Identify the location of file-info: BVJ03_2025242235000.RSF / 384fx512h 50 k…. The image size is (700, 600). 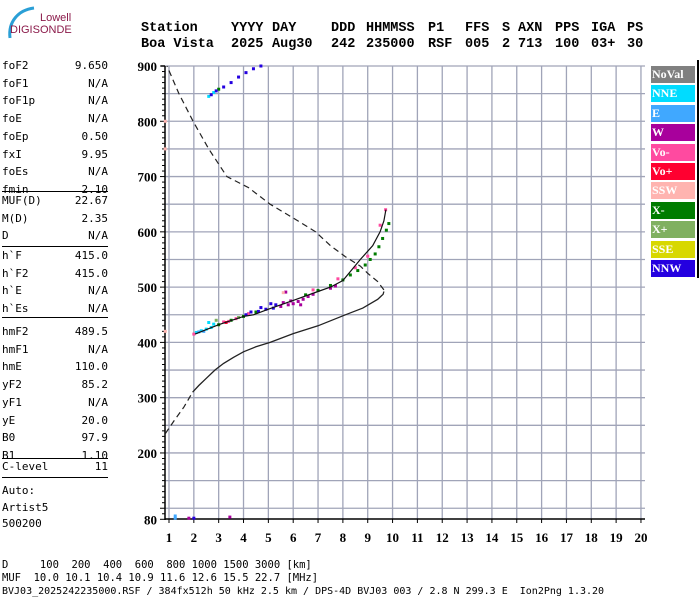
(303, 591).